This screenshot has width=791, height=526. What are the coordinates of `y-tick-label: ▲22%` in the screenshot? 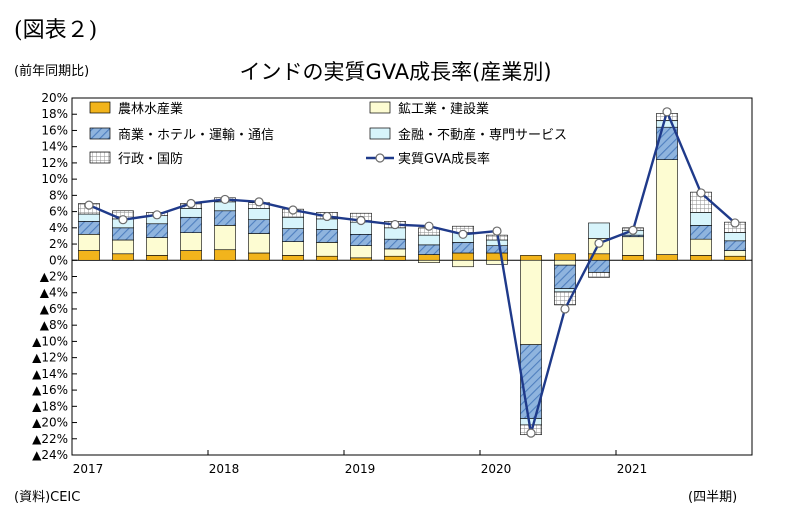 It's located at (50, 439).